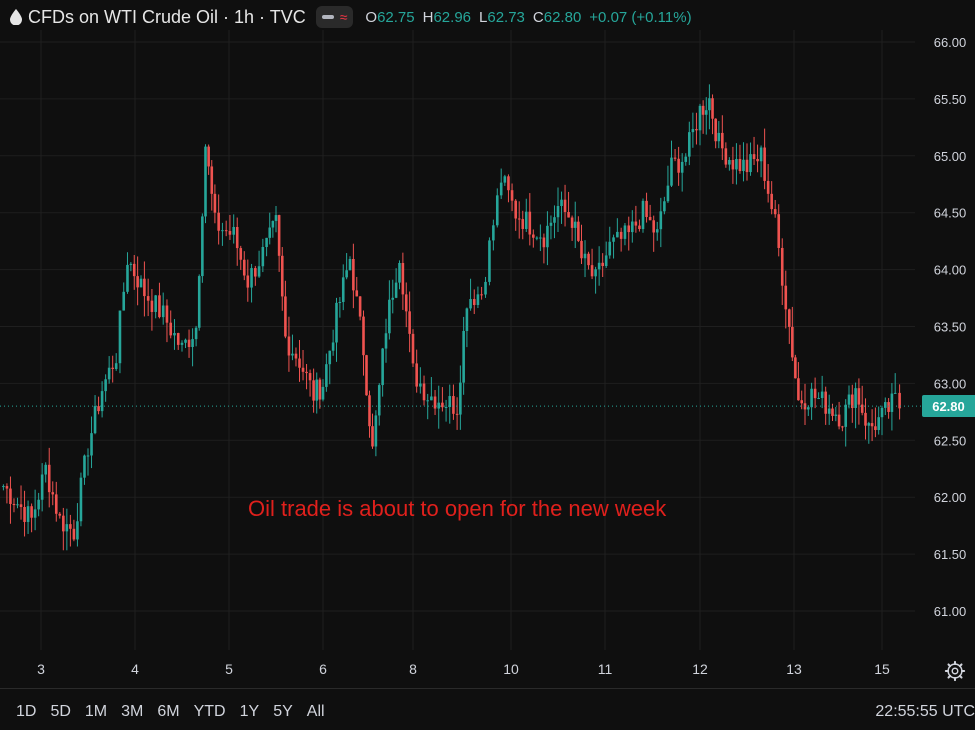 Image resolution: width=975 pixels, height=730 pixels. I want to click on range-5d: 5D, so click(60, 711).